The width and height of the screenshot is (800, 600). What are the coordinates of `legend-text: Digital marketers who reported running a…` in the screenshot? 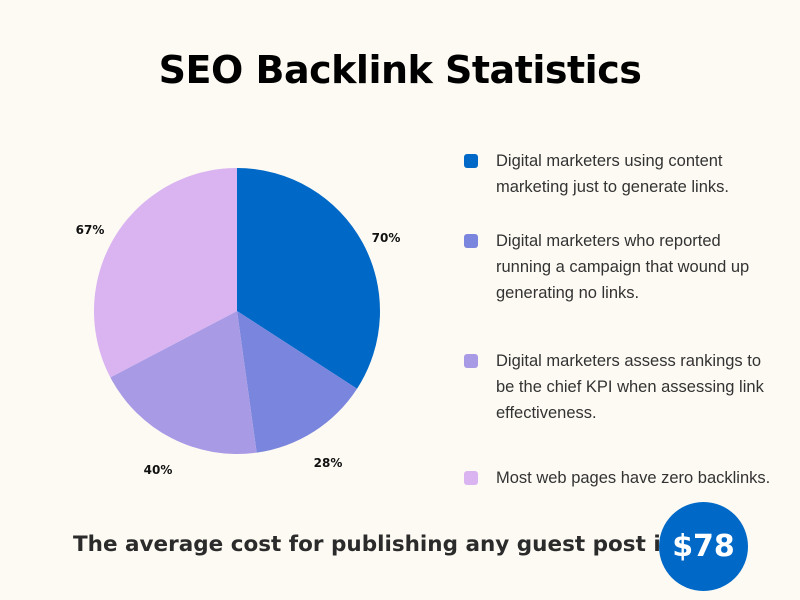 It's located at (623, 267).